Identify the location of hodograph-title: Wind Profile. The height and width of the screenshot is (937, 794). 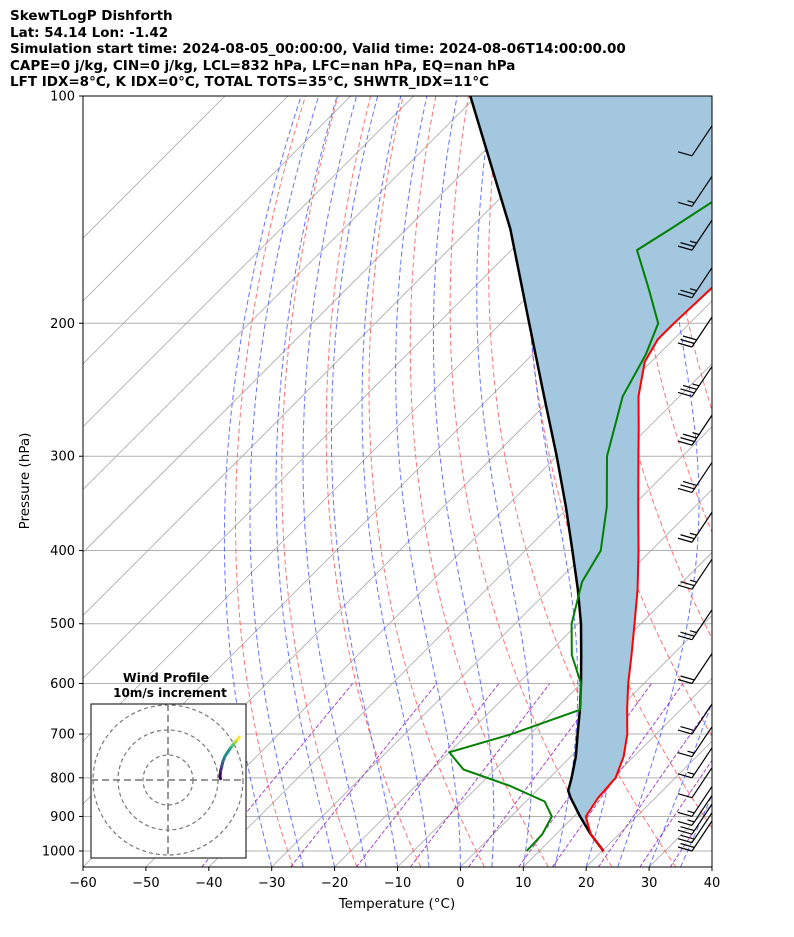
(166, 677).